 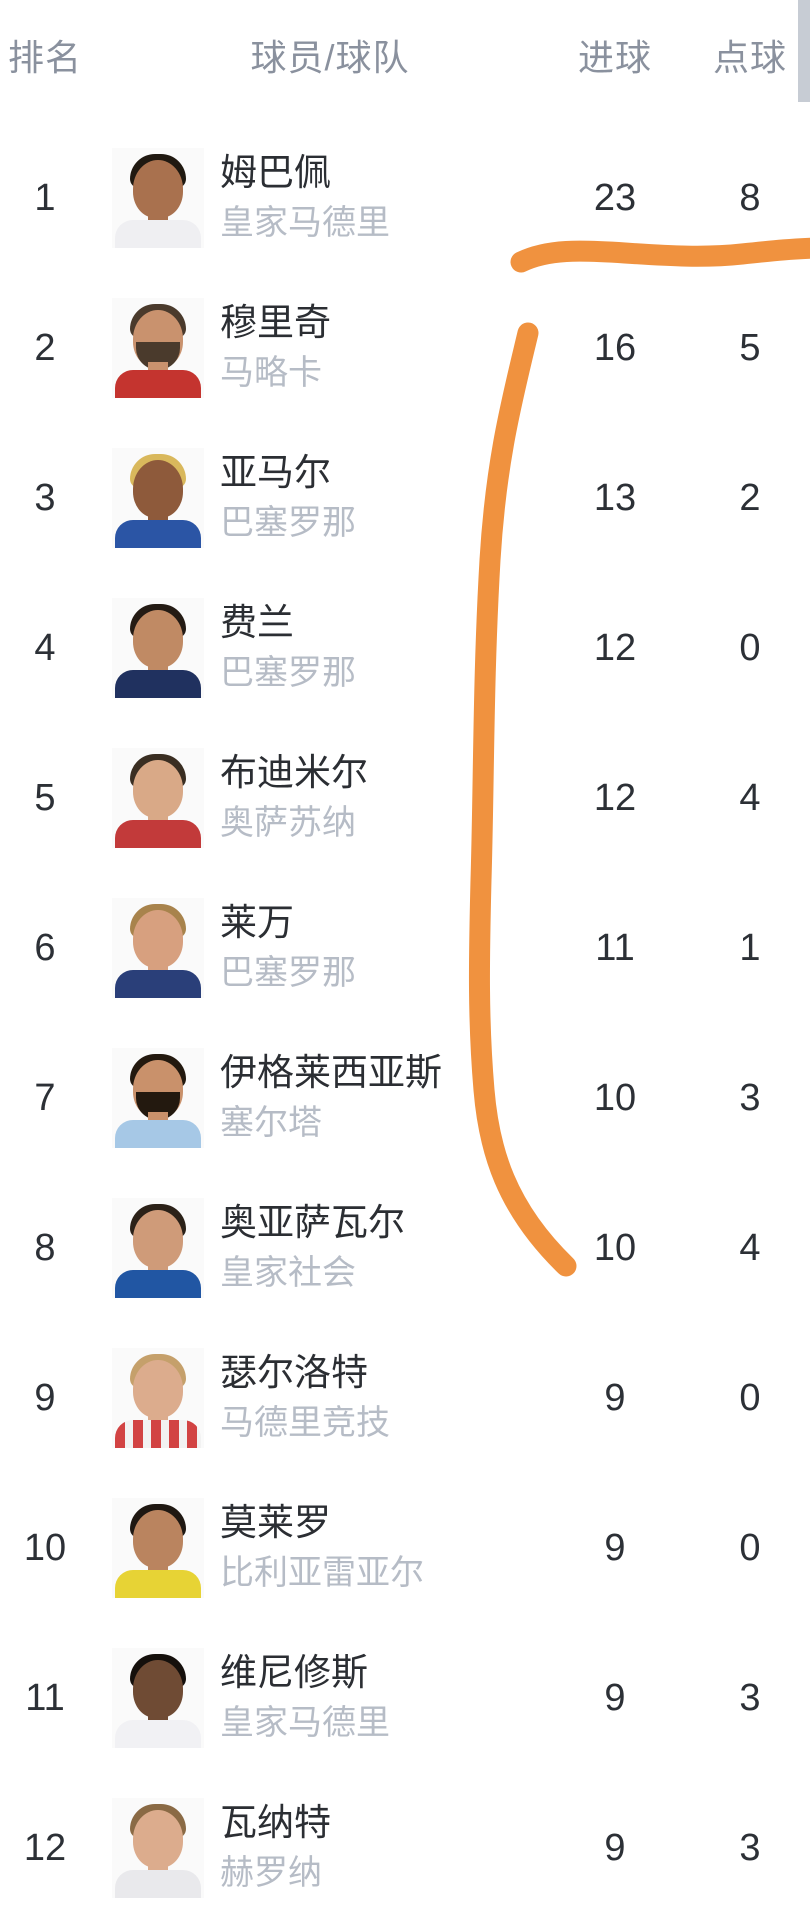 I want to click on header-rank: 排名, so click(x=44, y=57).